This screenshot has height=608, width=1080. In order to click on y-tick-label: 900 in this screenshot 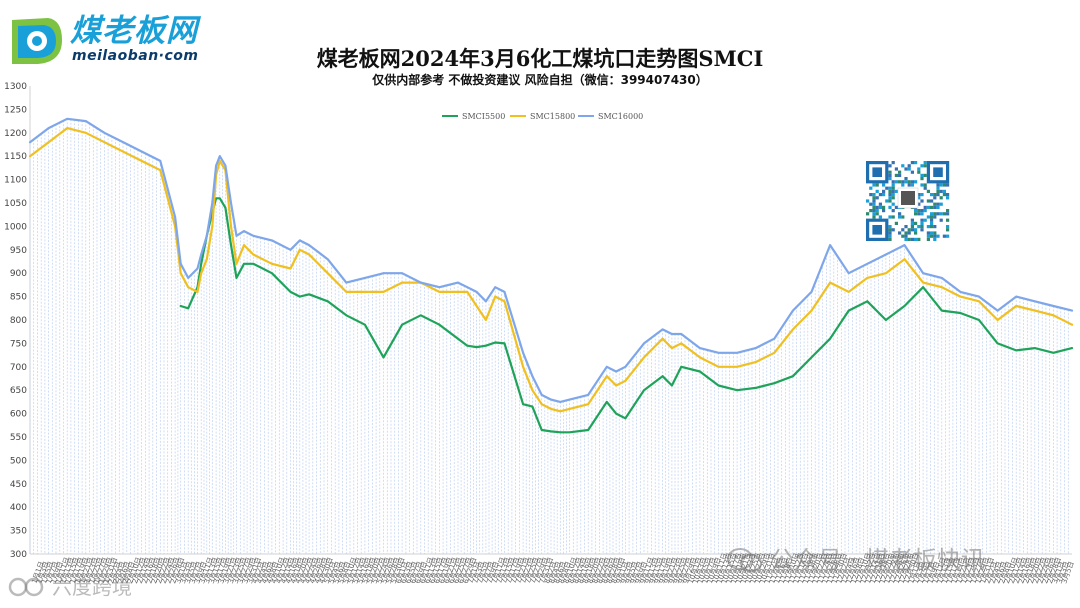, I will do `click(18, 274)`.